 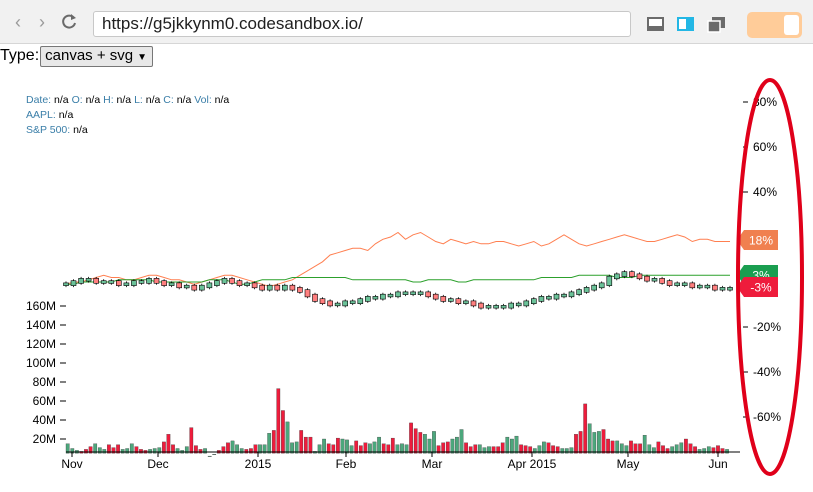 I want to click on browser-toolbar: ‹ › https://g5jkkynm0.codesandbox.io/, so click(x=406, y=22).